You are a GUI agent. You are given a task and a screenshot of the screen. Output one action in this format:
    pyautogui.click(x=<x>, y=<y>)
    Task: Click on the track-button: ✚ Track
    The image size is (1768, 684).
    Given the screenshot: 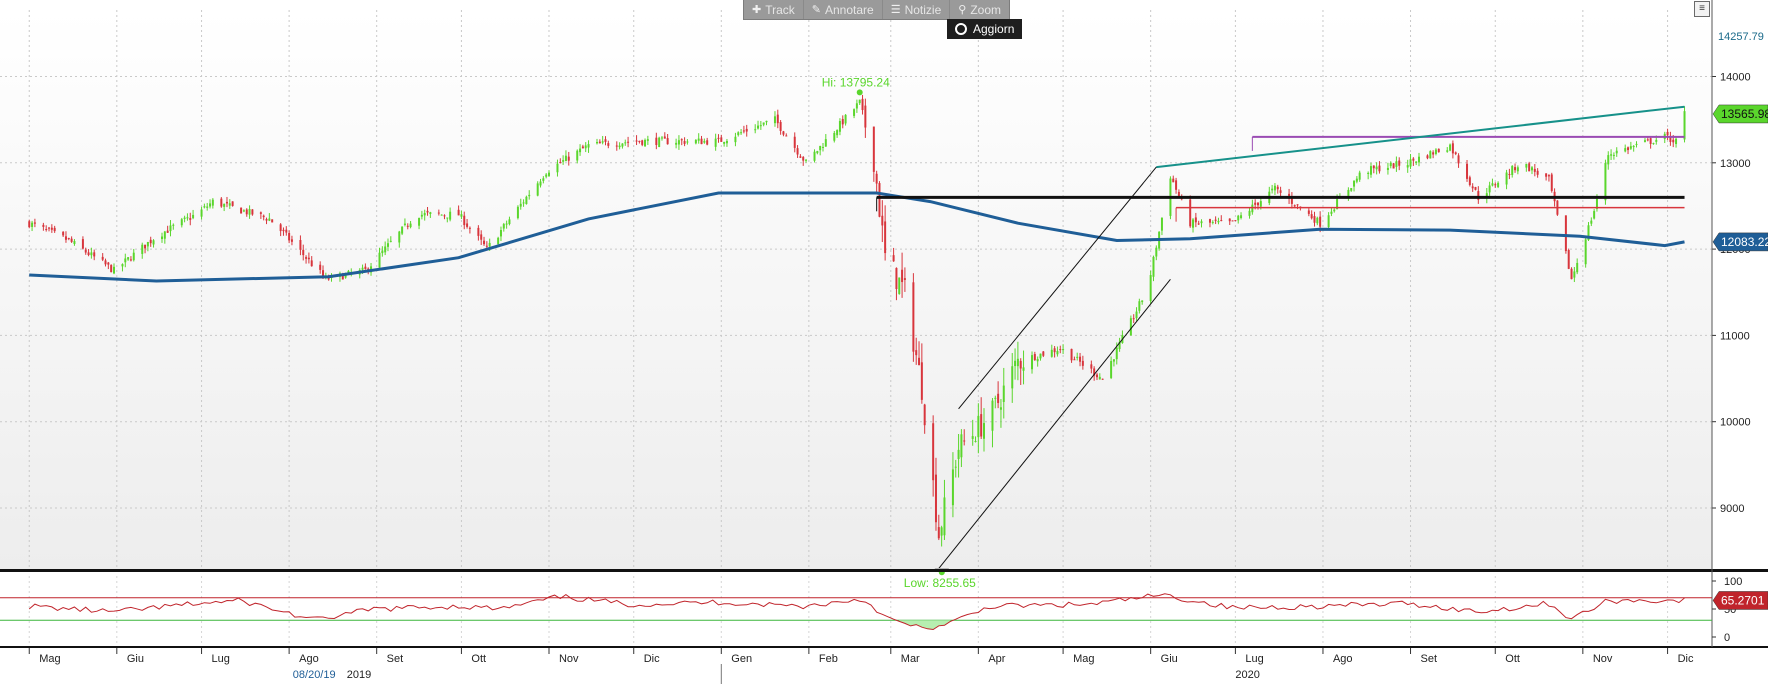 What is the action you would take?
    pyautogui.click(x=774, y=9)
    